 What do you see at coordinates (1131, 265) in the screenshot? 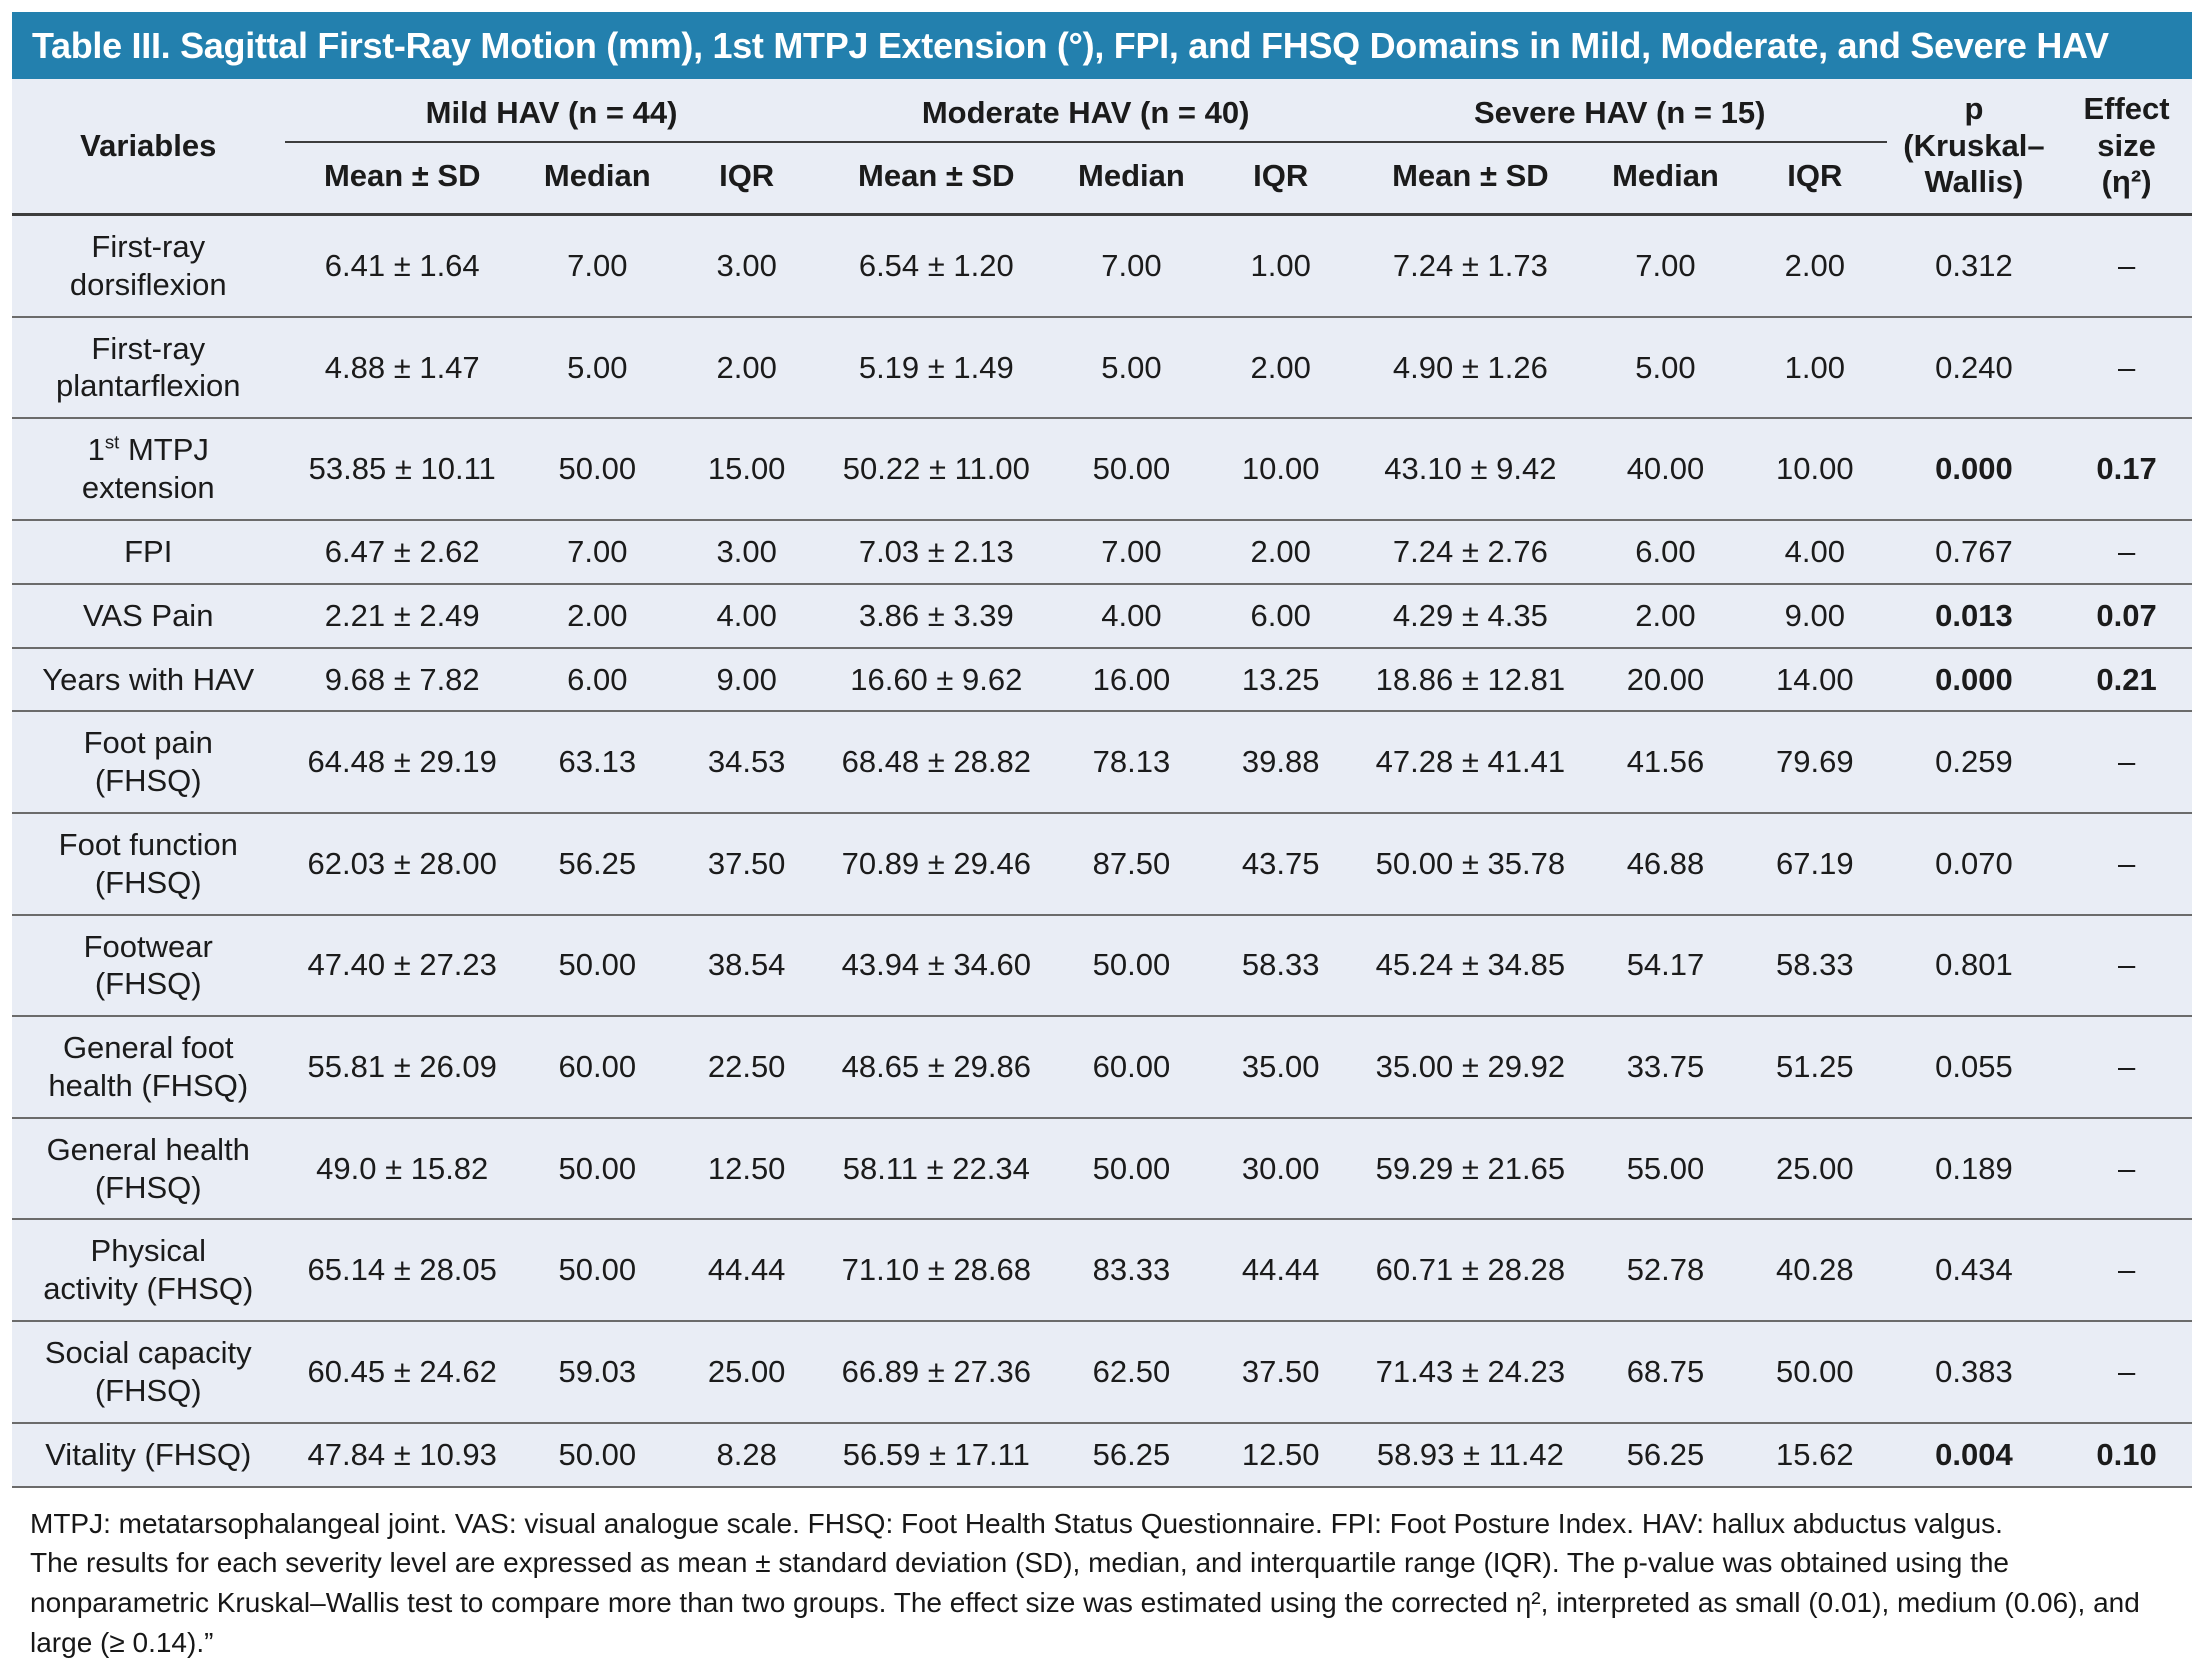
I see `value-cell: 7.00` at bounding box center [1131, 265].